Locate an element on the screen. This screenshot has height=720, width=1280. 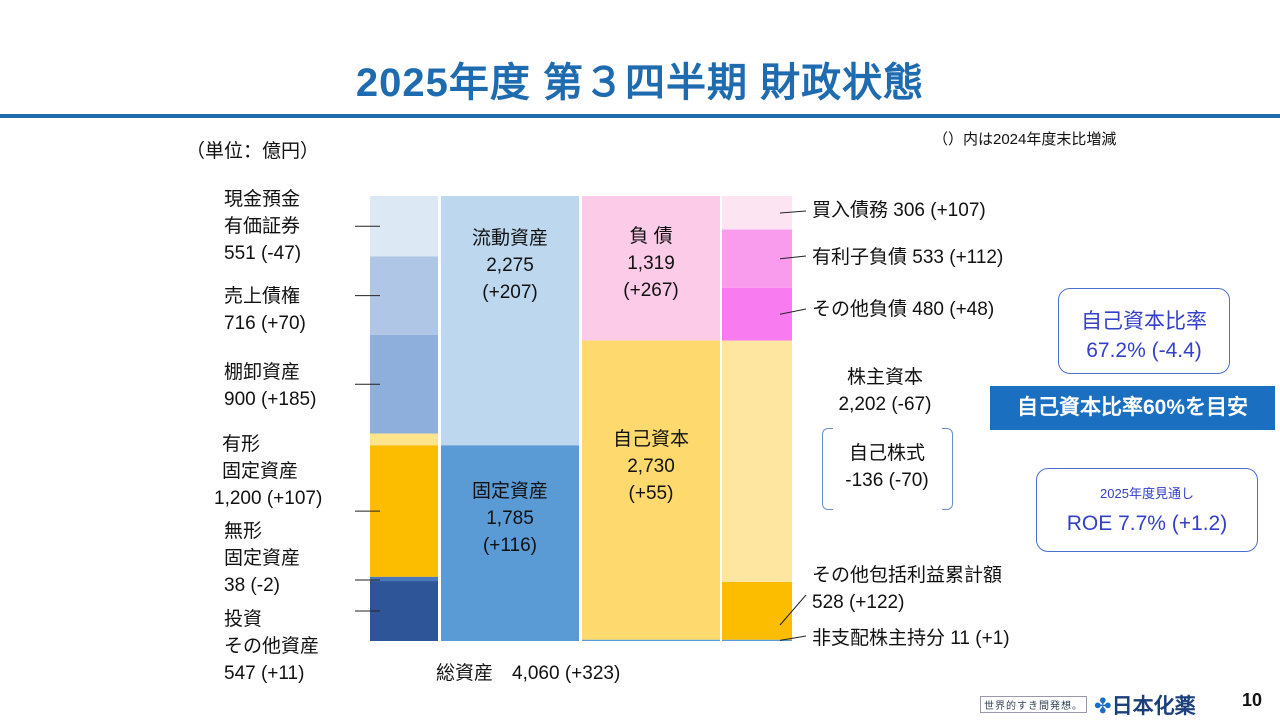
equity-label: 自己資本 2,730 (+55) is located at coordinates (650, 466).